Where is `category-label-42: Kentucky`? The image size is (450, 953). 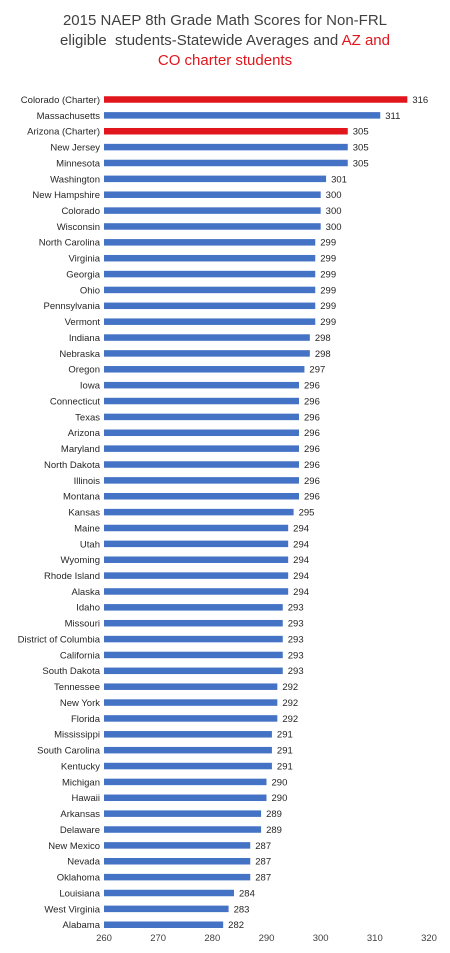
category-label-42: Kentucky is located at coordinates (80, 766).